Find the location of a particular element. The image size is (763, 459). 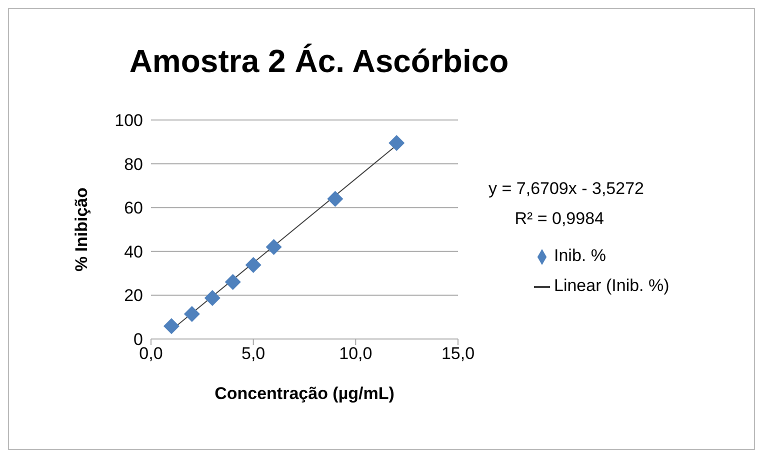

x-tick-label: 10,0 is located at coordinates (355, 354).